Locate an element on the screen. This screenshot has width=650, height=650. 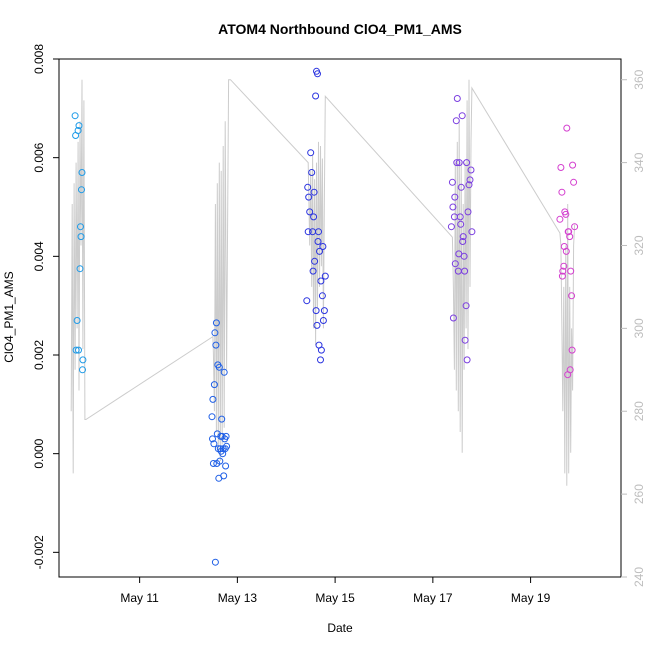
right-y-tick-label: 260 is located at coordinates (639, 494).